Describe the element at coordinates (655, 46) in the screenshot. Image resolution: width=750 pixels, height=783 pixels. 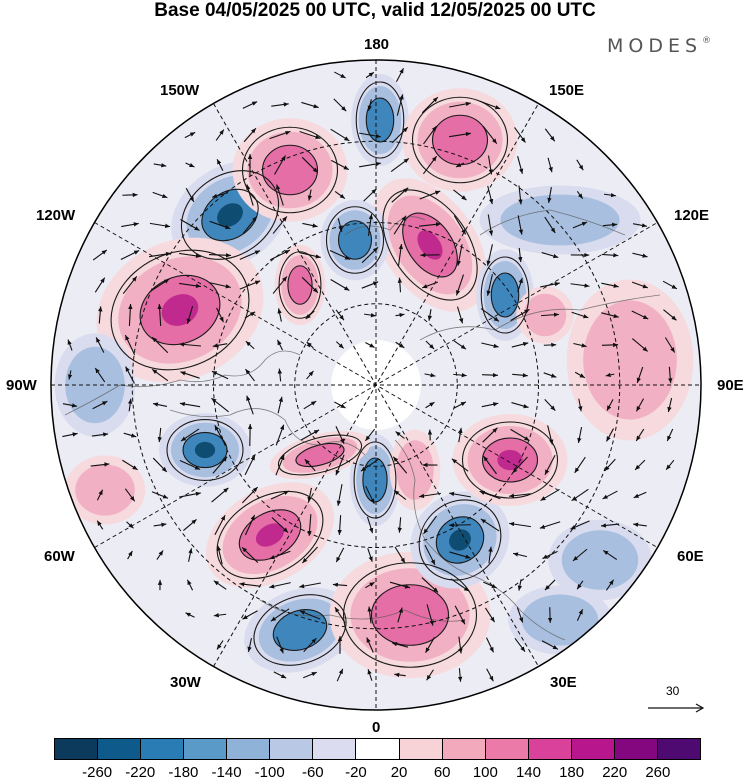
I see `logo-text: MODES` at that location.